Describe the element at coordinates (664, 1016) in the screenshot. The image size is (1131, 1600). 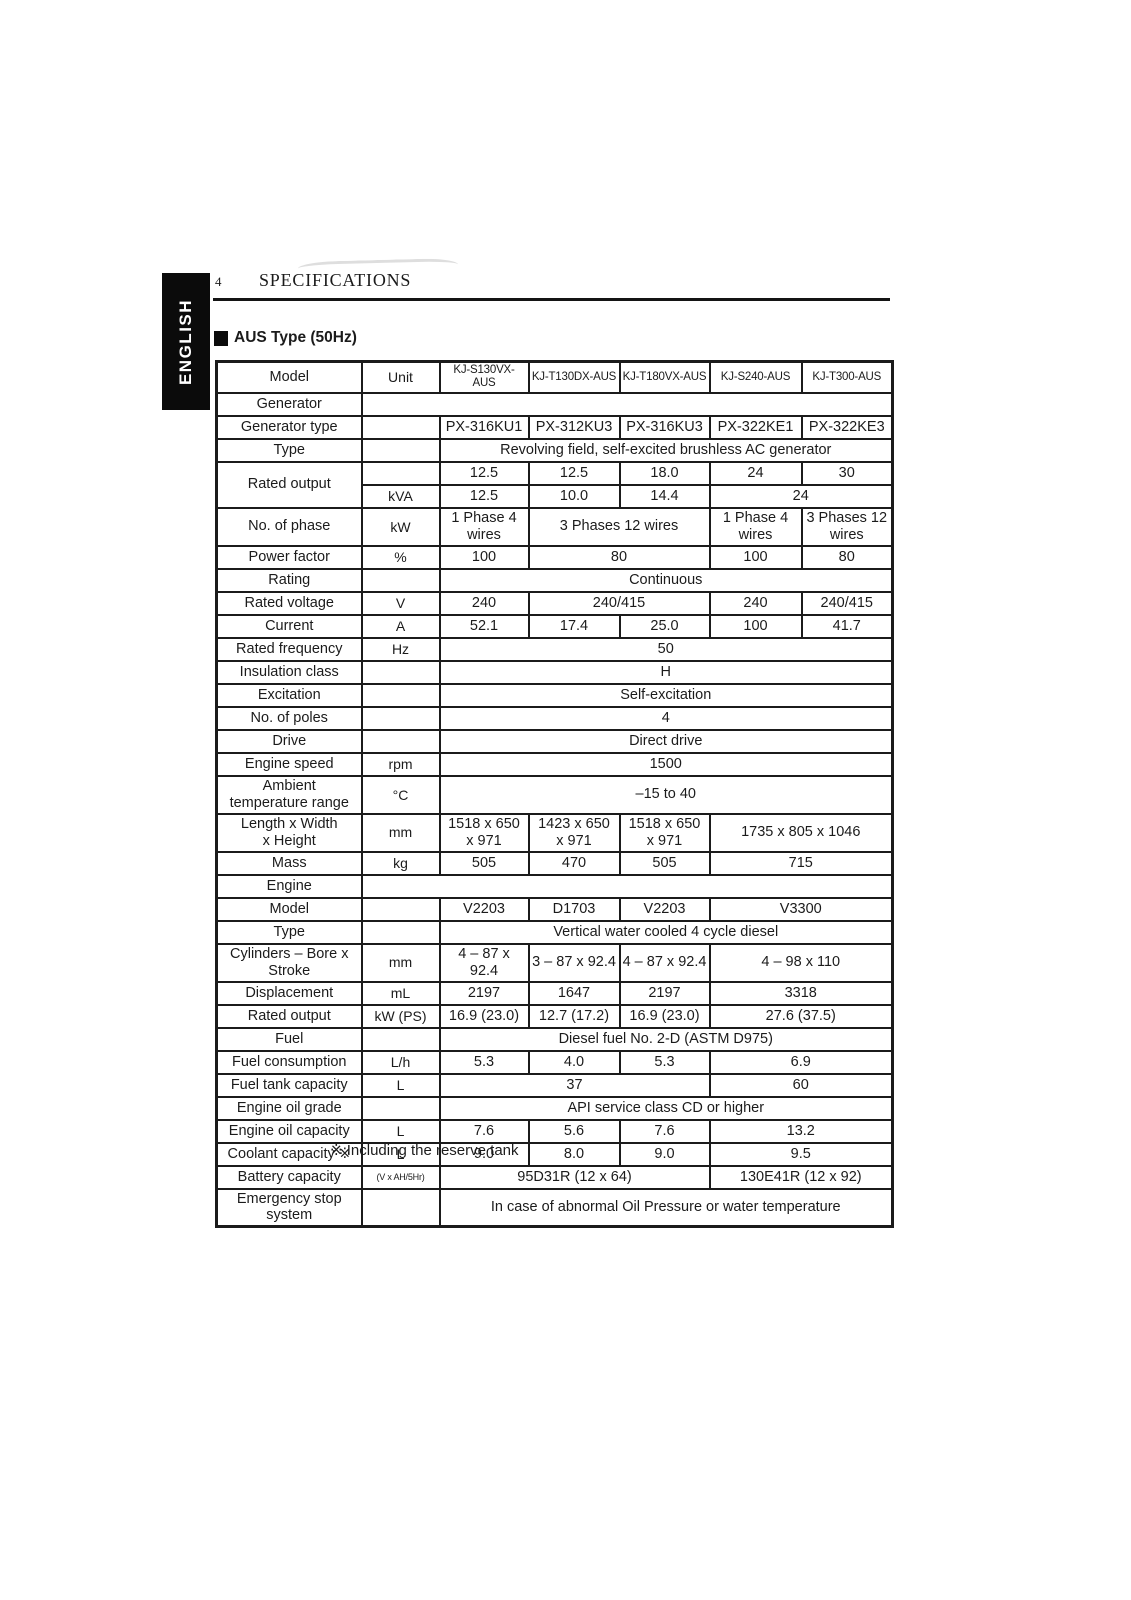
I see `value-cell: 16.9 (23.0)` at that location.